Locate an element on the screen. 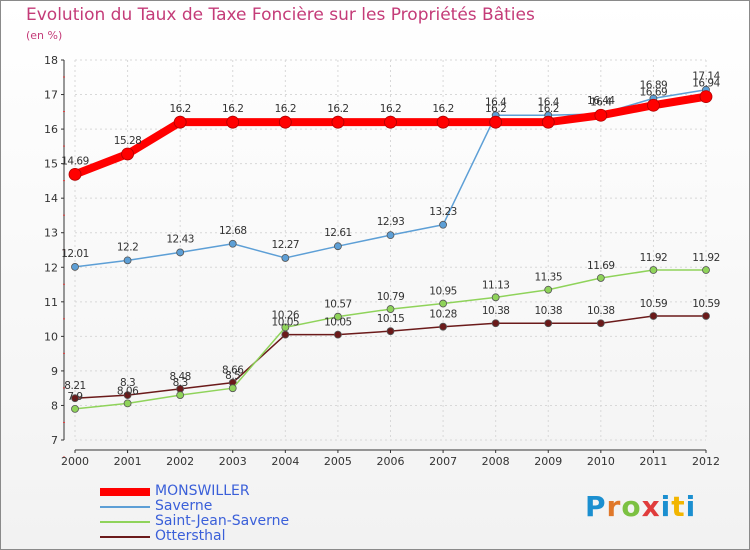  legend-label-saverne: Saverne is located at coordinates (184, 506).